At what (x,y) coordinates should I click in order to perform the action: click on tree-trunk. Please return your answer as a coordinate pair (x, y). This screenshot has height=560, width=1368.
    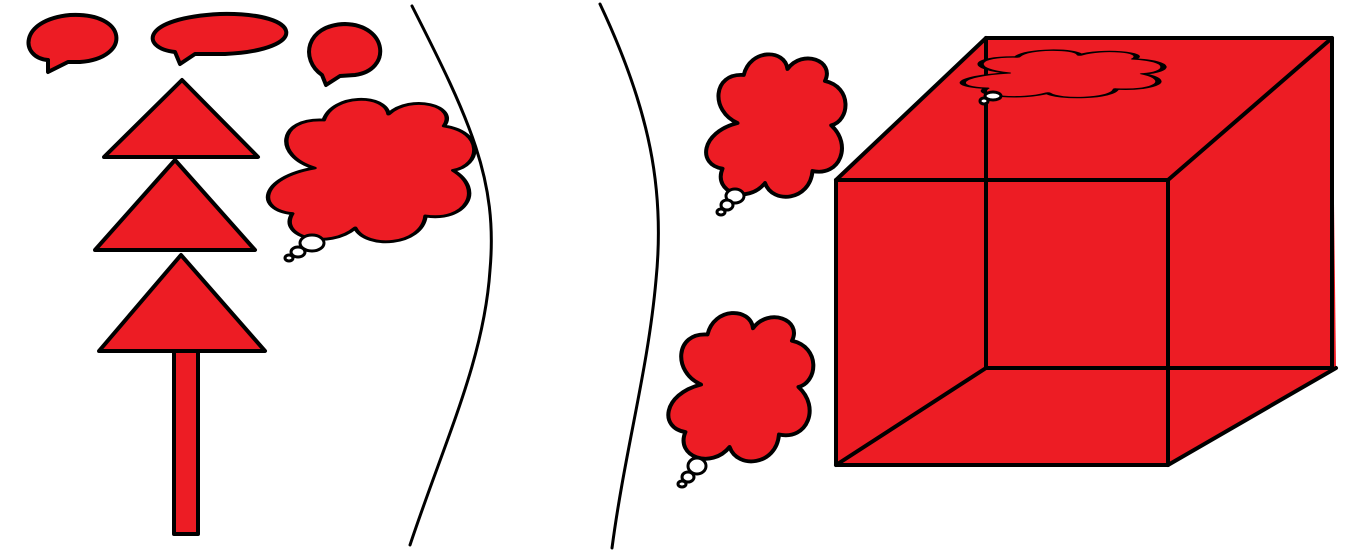
    Looking at the image, I should click on (186, 442).